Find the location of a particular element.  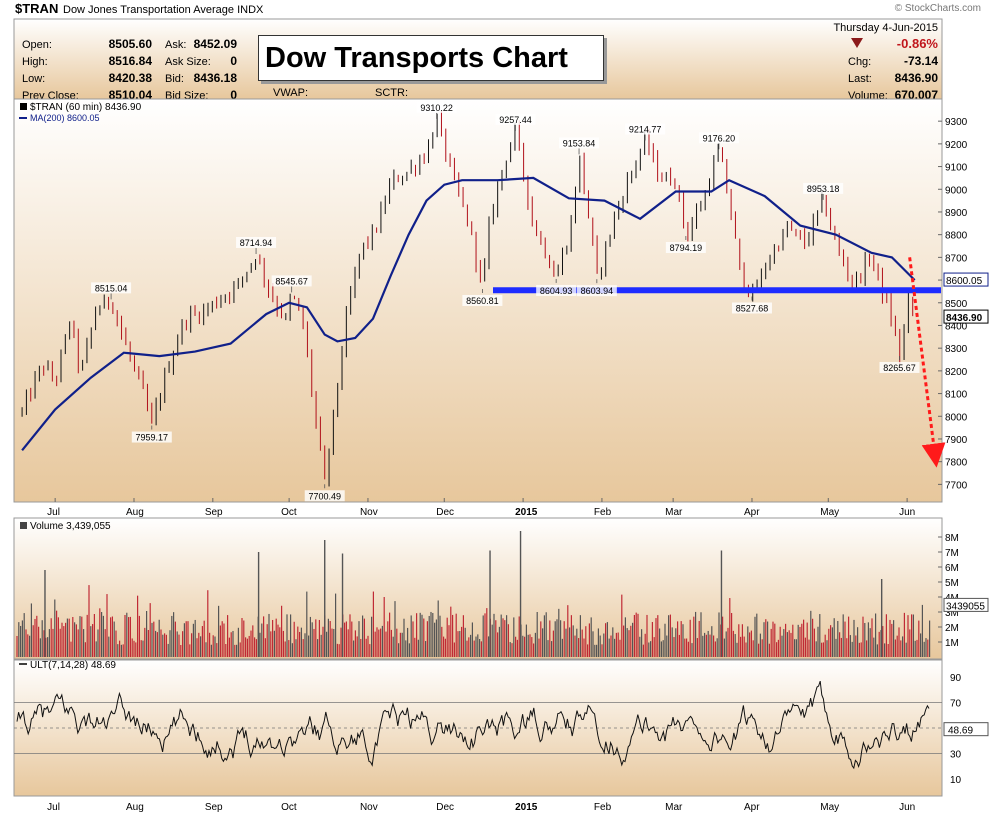

annotation-label: 8515.04 is located at coordinates (111, 288).